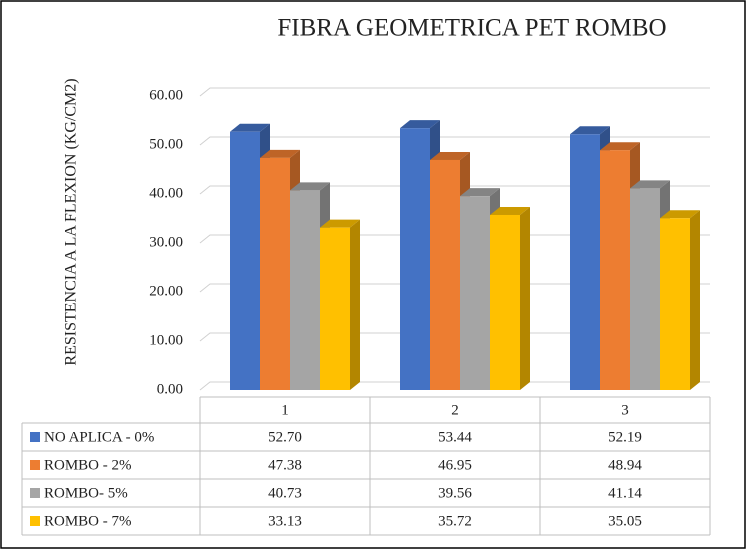  I want to click on y-axis-label: RESISTENCIA A LA FLEXION (KG/CM2), so click(71, 221).